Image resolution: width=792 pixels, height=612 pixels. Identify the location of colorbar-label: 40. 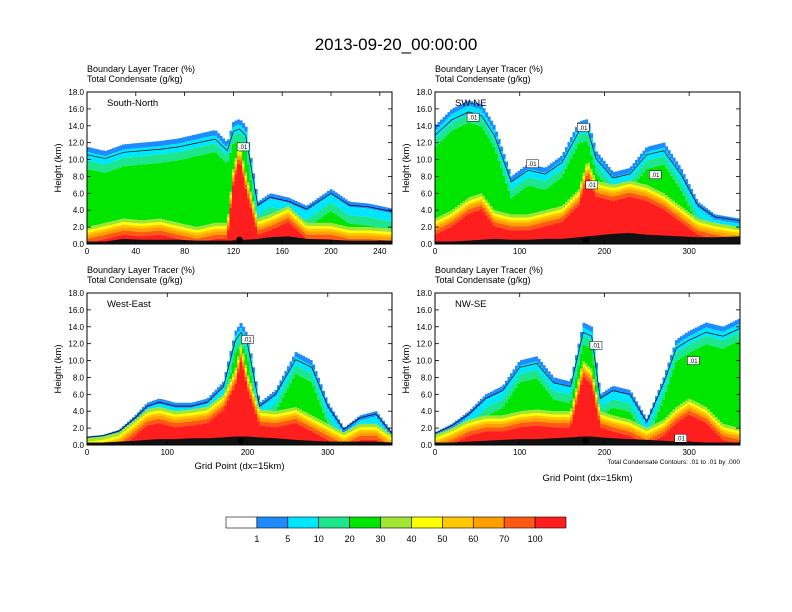
(411, 539).